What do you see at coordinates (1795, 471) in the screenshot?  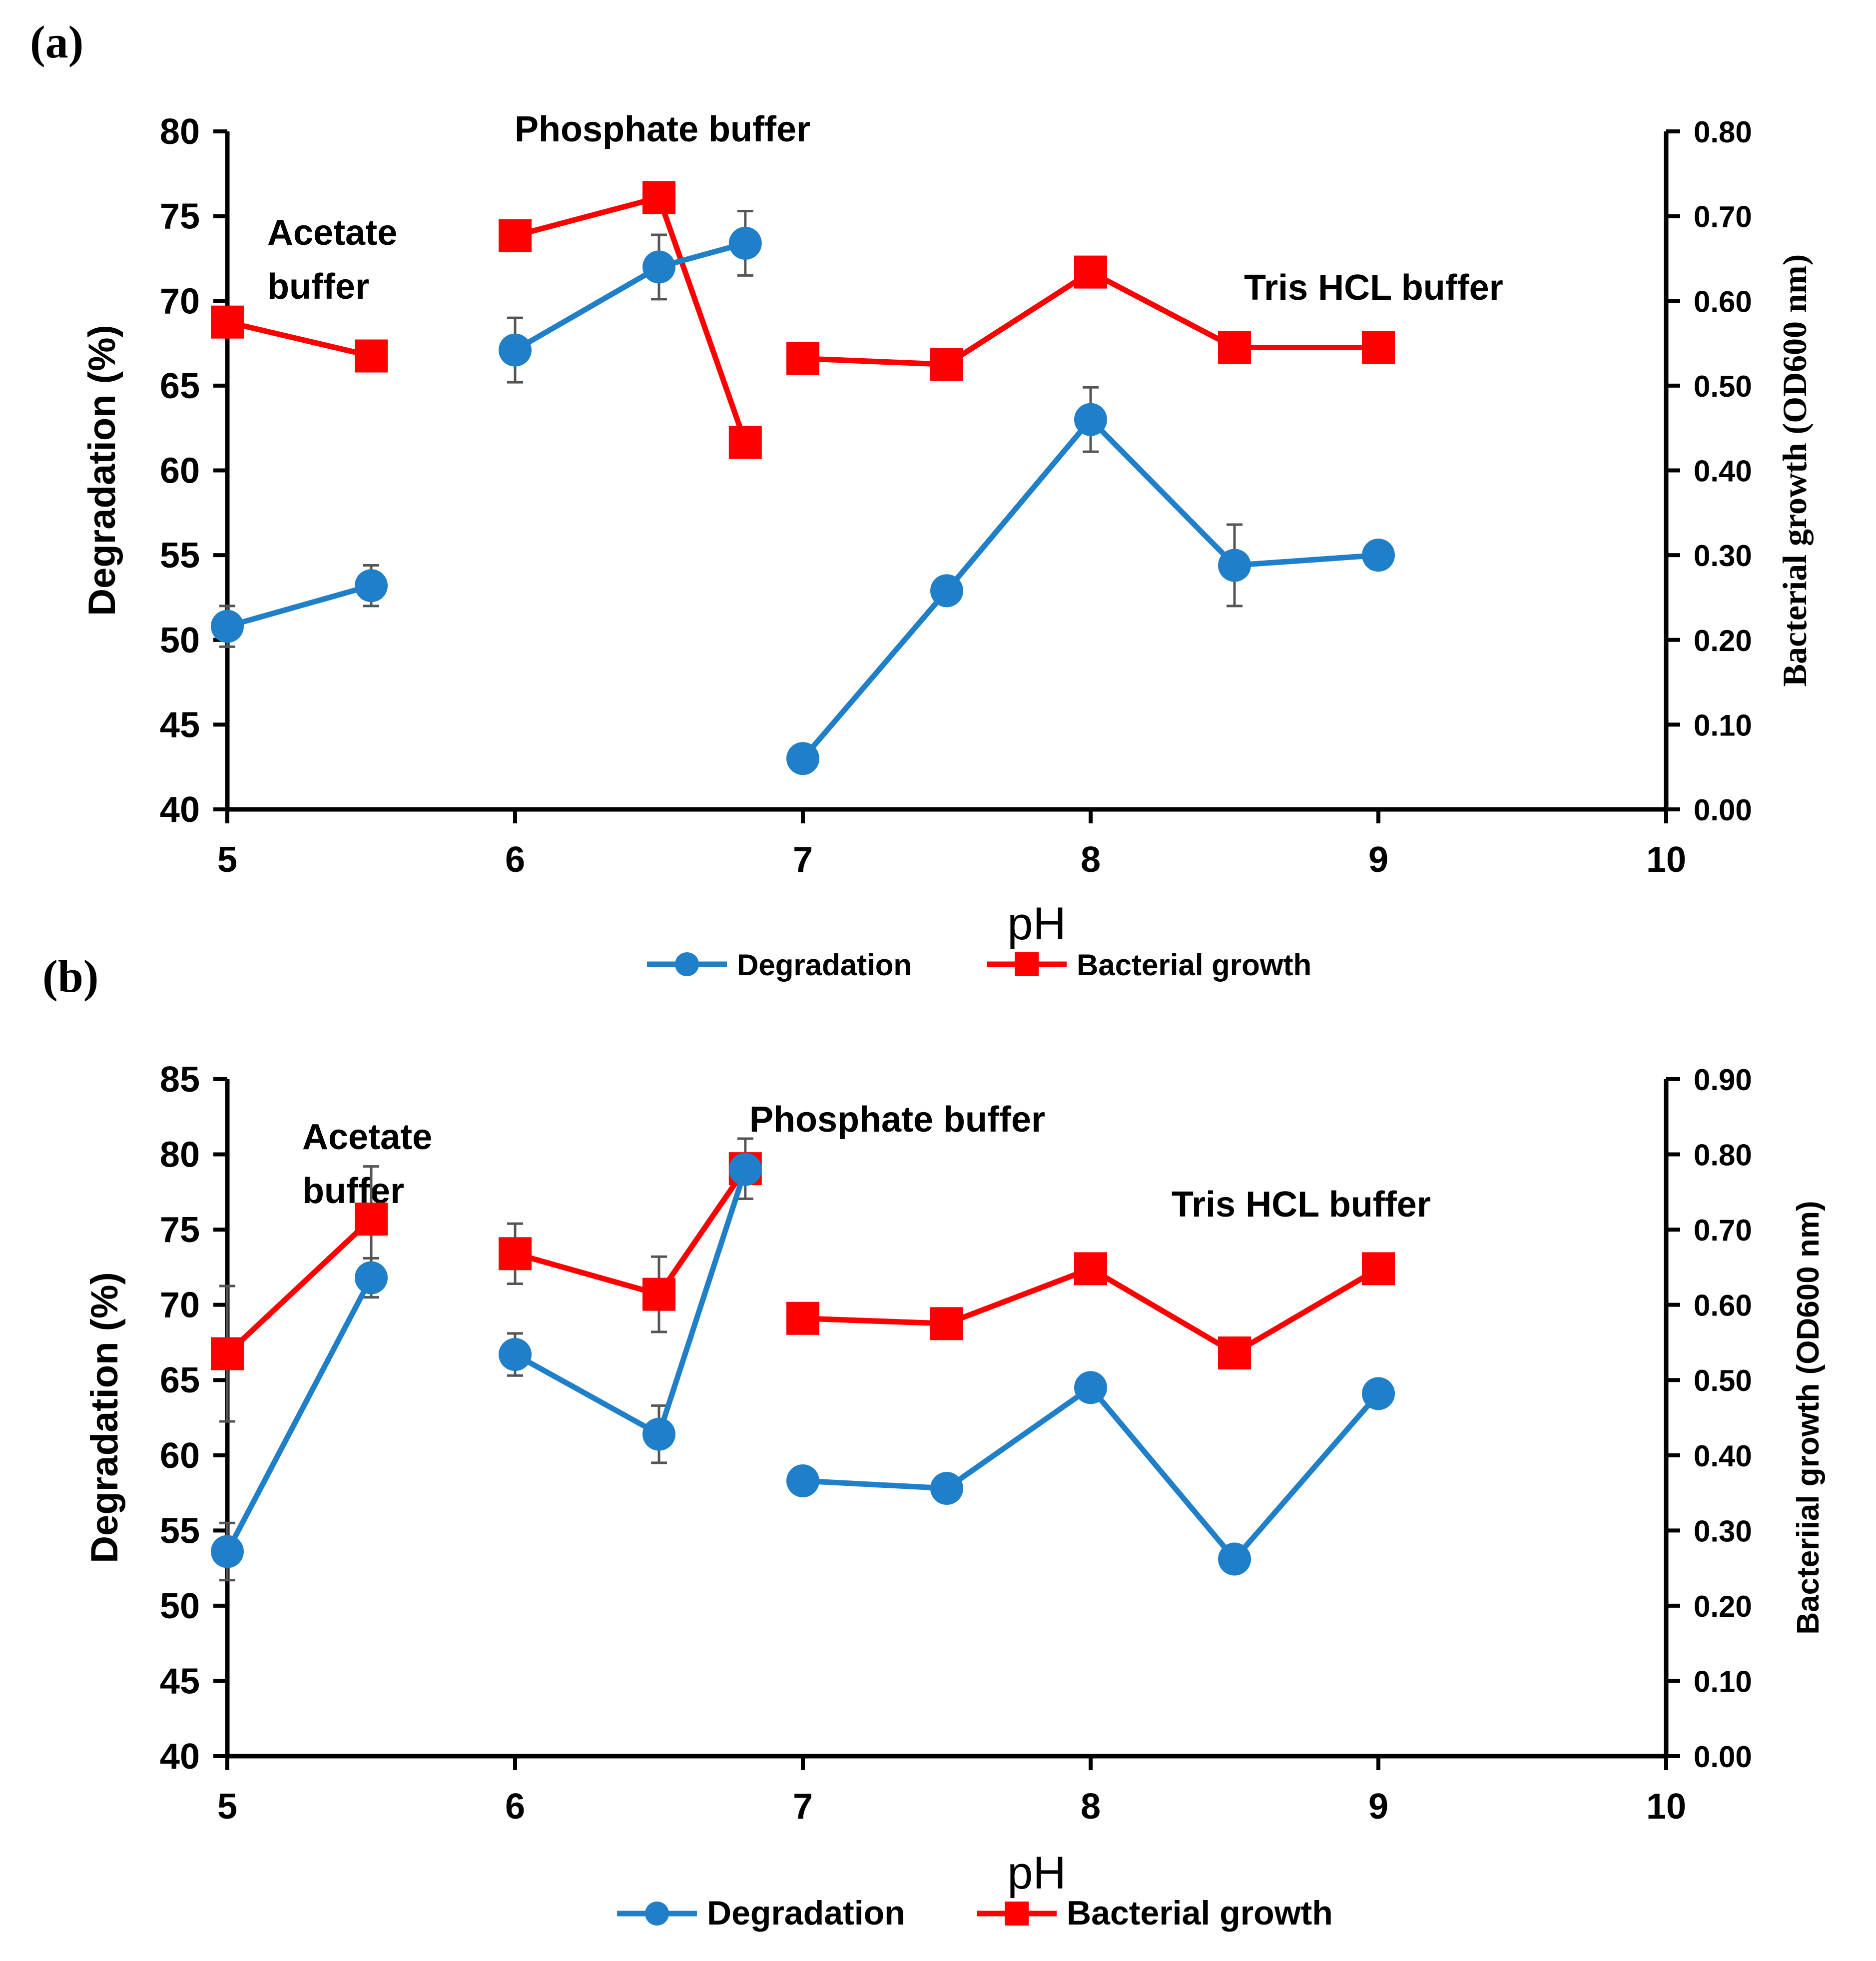 I see `y-axis-right-title: Bacterial growth (OD600 nm)` at bounding box center [1795, 471].